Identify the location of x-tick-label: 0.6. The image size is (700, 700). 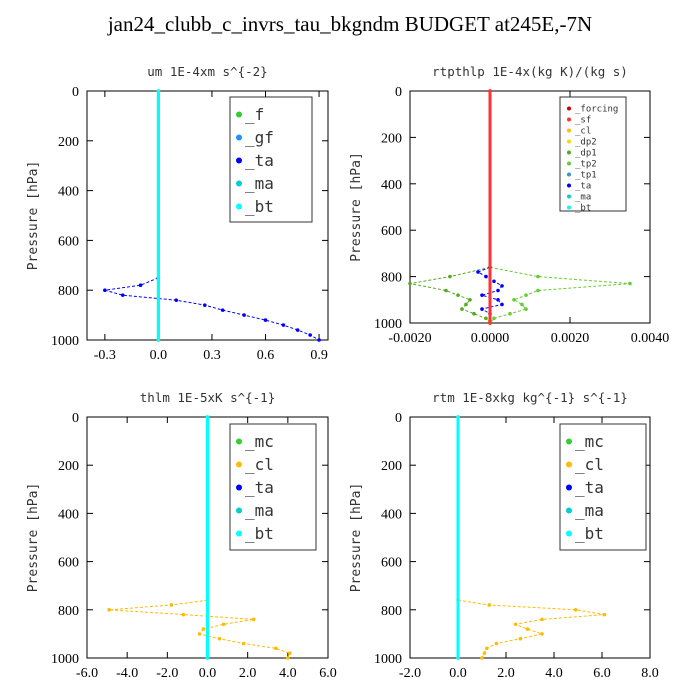
(266, 355).